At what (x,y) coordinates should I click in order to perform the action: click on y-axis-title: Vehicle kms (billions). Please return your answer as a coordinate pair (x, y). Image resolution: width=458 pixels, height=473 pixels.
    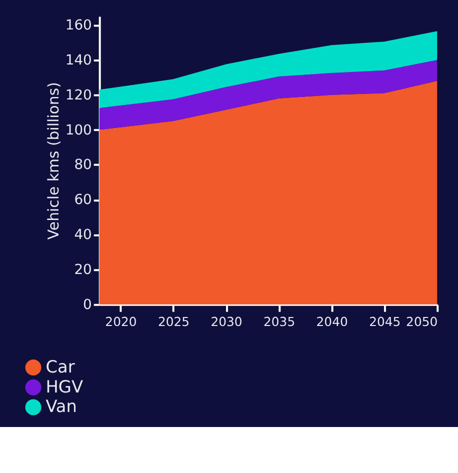
    Looking at the image, I should click on (53, 161).